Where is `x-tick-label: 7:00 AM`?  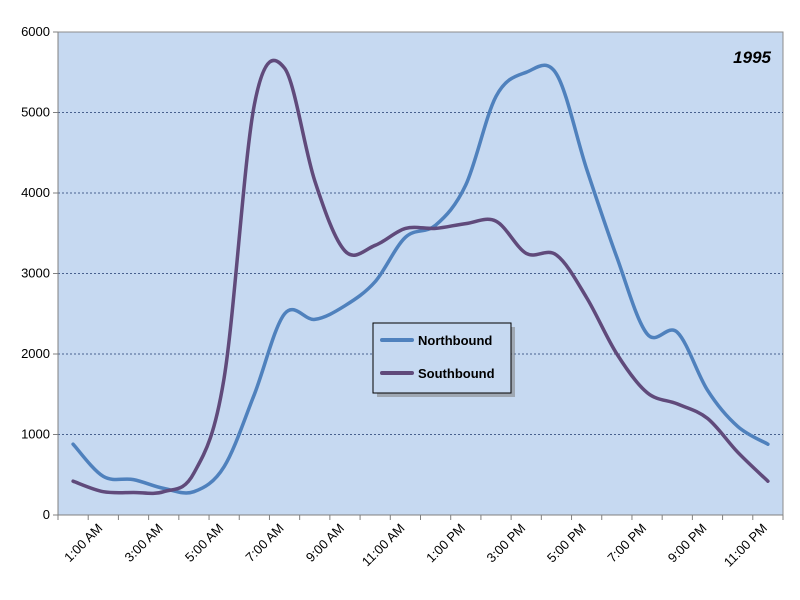
x-tick-label: 7:00 AM is located at coordinates (264, 543).